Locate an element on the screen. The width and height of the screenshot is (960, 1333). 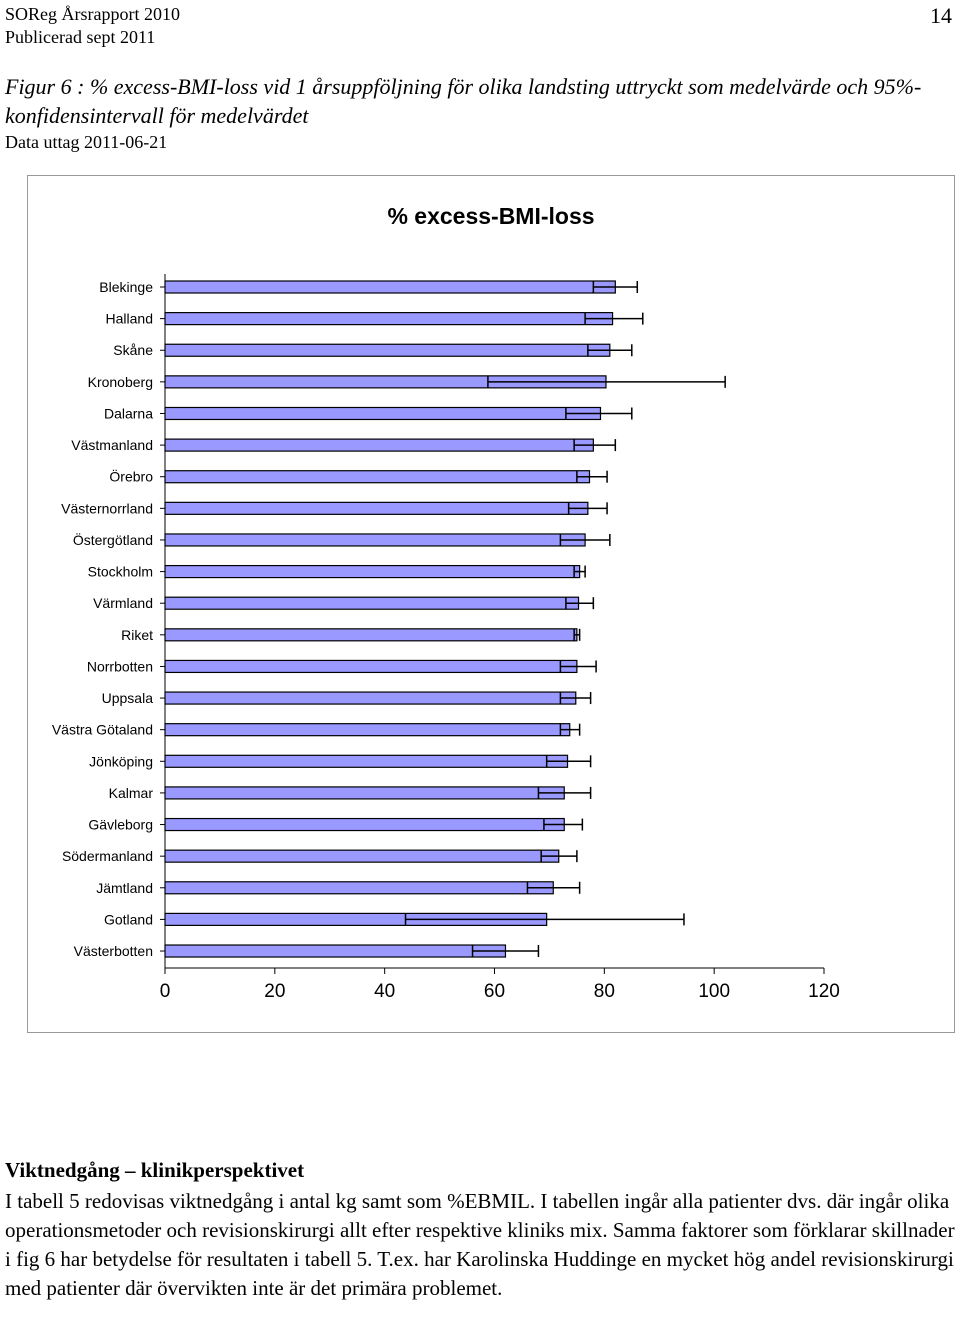
category-label: Norrbotten is located at coordinates (120, 666).